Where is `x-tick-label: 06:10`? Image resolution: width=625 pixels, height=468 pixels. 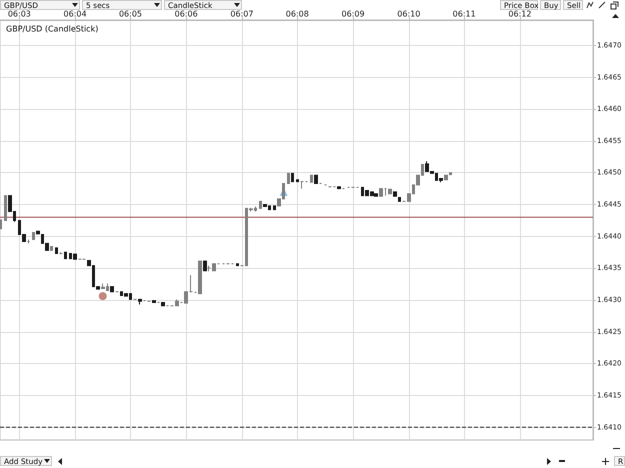 x-tick-label: 06:10 is located at coordinates (408, 14).